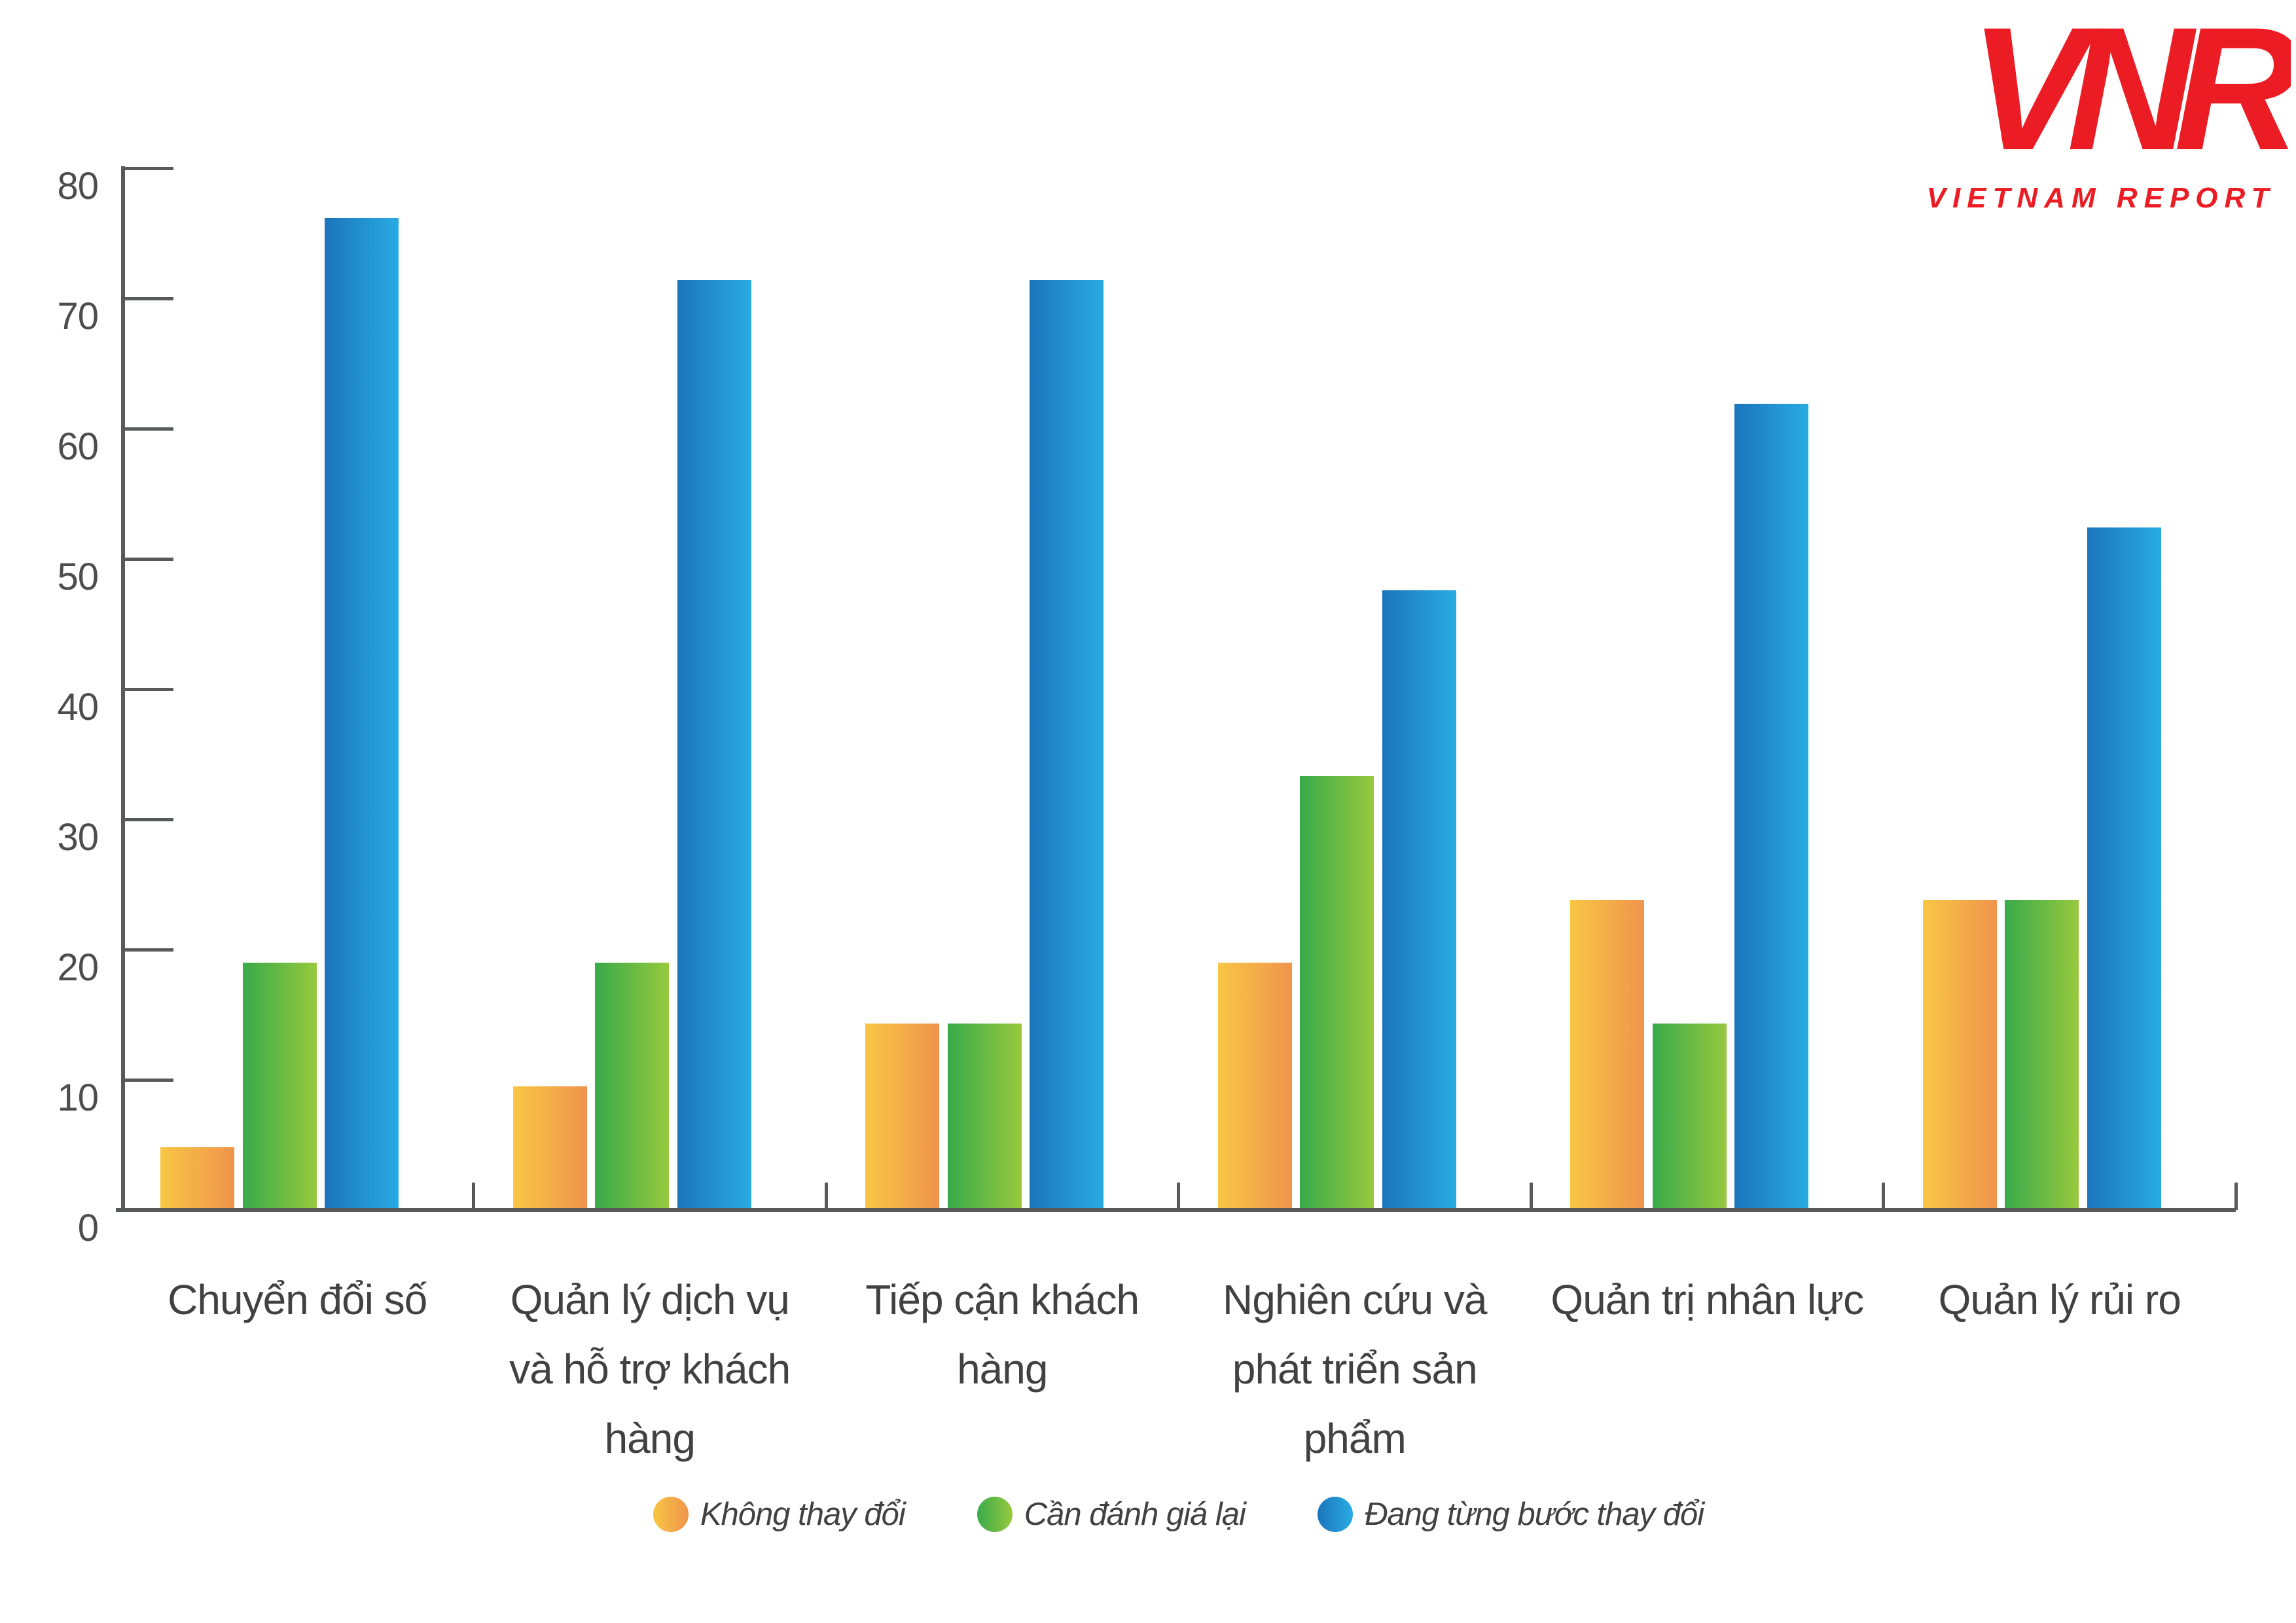  Describe the element at coordinates (1959, 1055) in the screenshot. I see `bar-không-thay-đổi-cat5` at that location.